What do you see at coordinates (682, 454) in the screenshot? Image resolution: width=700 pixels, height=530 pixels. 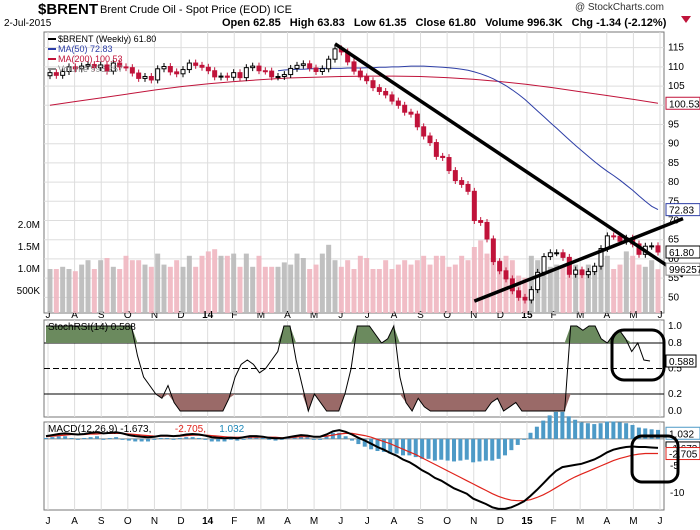 I see `macd-signal-value-label-box` at bounding box center [682, 454].